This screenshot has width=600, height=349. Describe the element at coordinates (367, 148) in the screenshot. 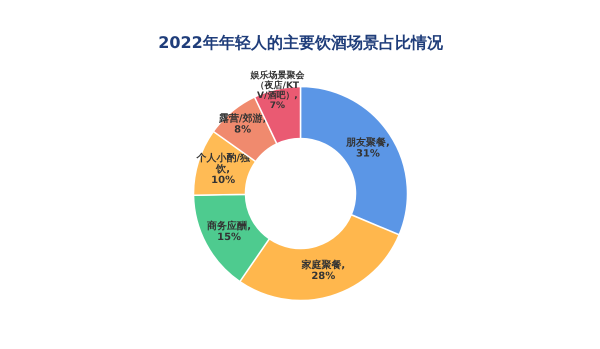

I see `slice-label: 朋友聚餐, 31%` at that location.